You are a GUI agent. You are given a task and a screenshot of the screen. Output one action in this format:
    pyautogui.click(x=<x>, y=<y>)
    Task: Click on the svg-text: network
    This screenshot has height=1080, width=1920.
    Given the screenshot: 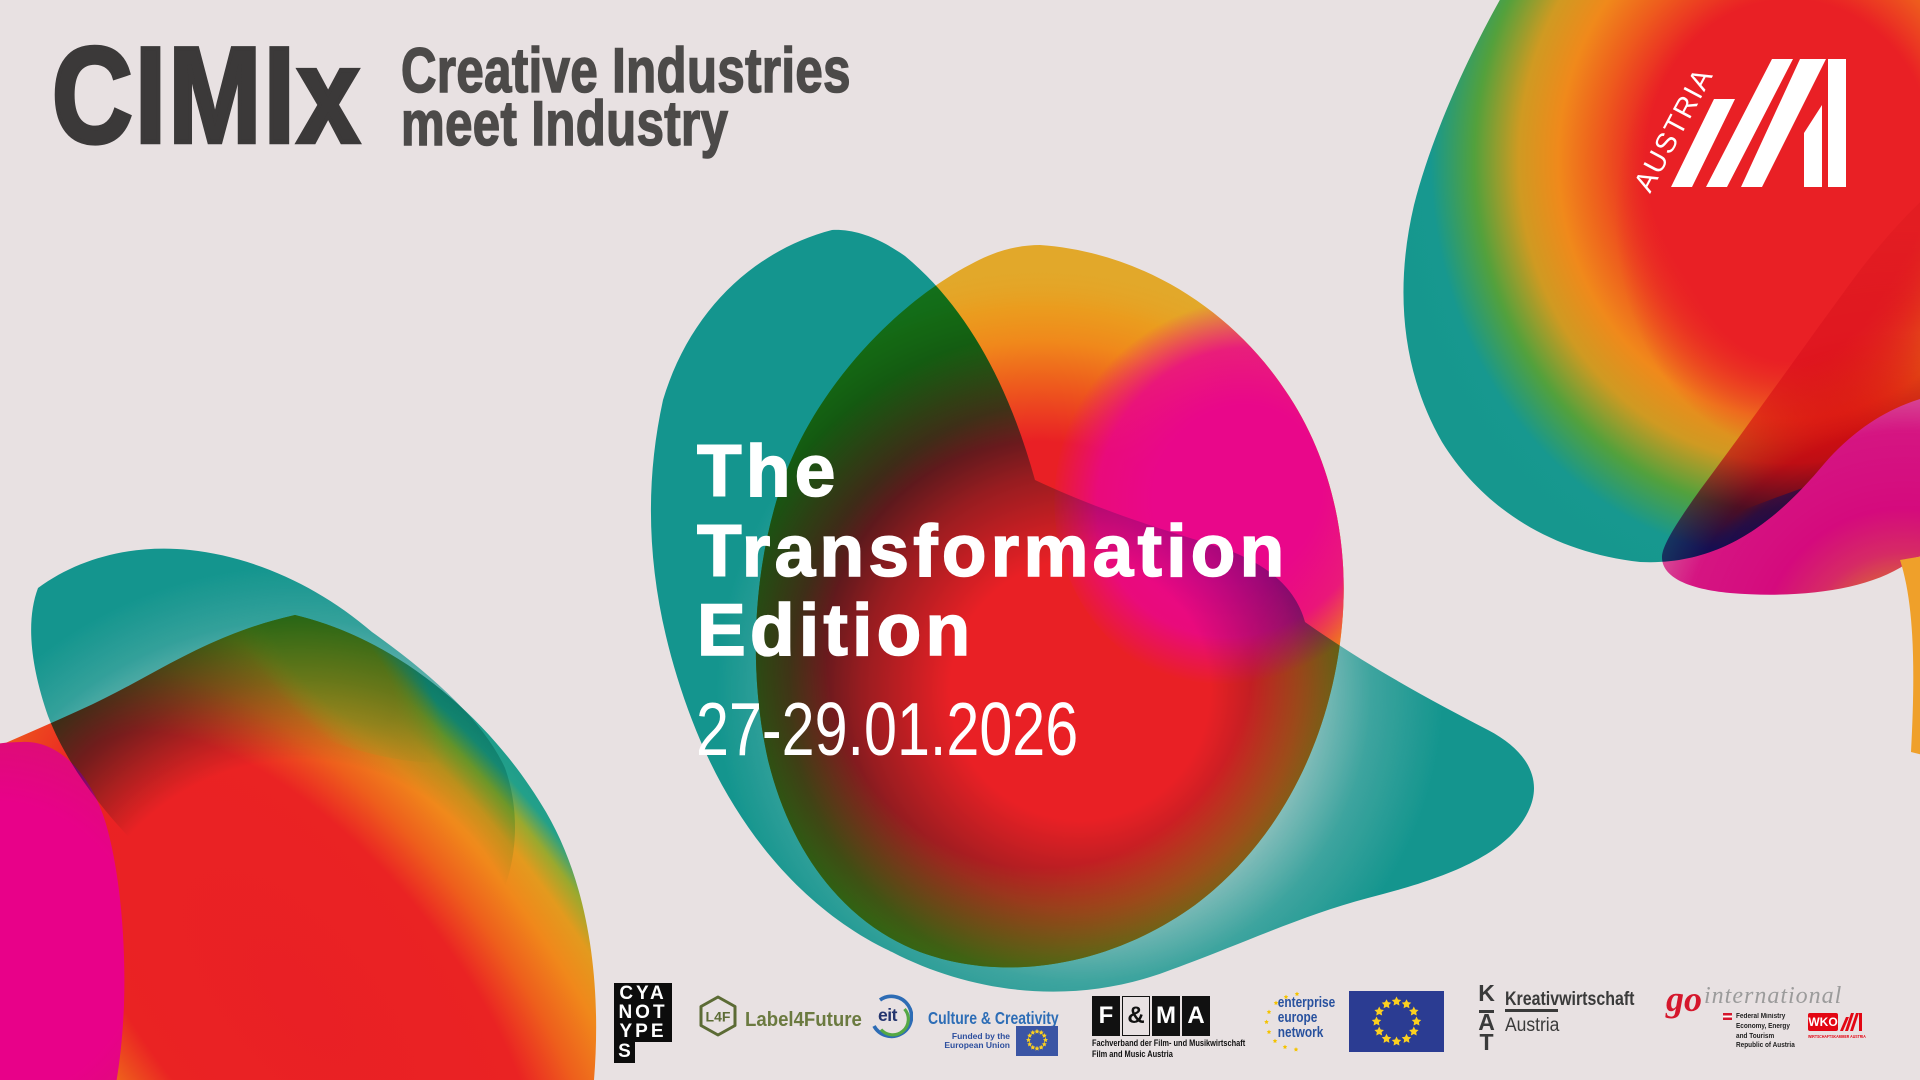 What is the action you would take?
    pyautogui.click(x=1301, y=1032)
    